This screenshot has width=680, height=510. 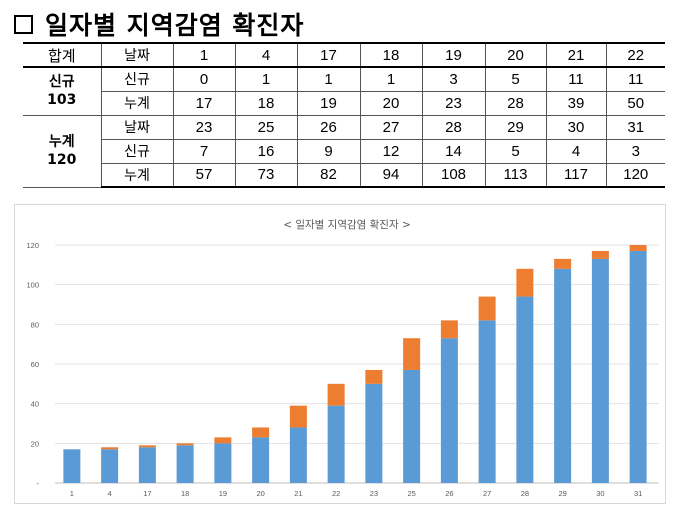 What do you see at coordinates (391, 151) in the screenshot?
I see `value-cell: 12` at bounding box center [391, 151].